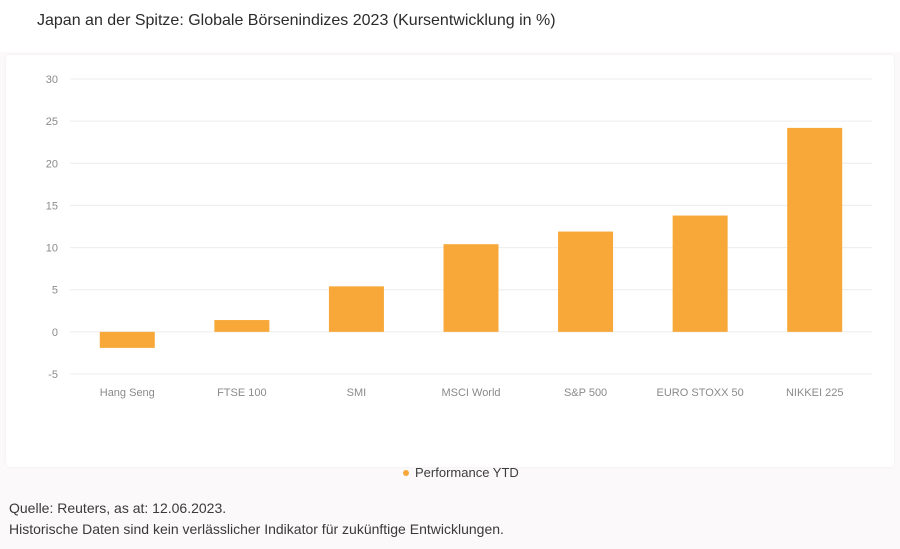 The image size is (900, 549). What do you see at coordinates (242, 393) in the screenshot?
I see `x-tick-label: FTSE 100` at bounding box center [242, 393].